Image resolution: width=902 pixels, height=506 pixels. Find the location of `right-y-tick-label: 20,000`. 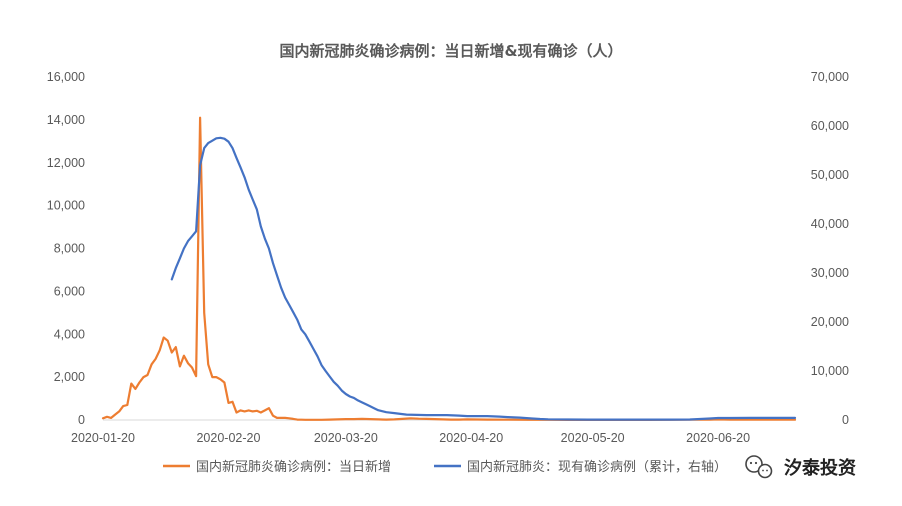

right-y-tick-label: 20,000 is located at coordinates (830, 322).